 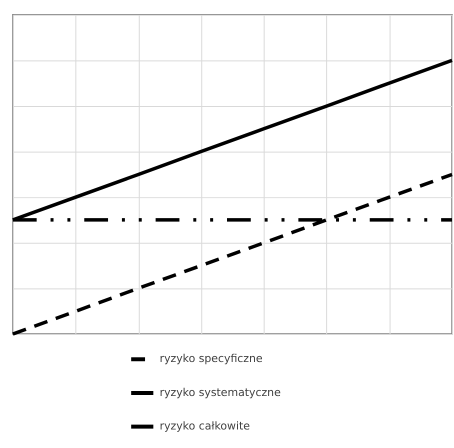 What do you see at coordinates (221, 392) in the screenshot?
I see `legend-label: ryzyko systematyczne` at bounding box center [221, 392].